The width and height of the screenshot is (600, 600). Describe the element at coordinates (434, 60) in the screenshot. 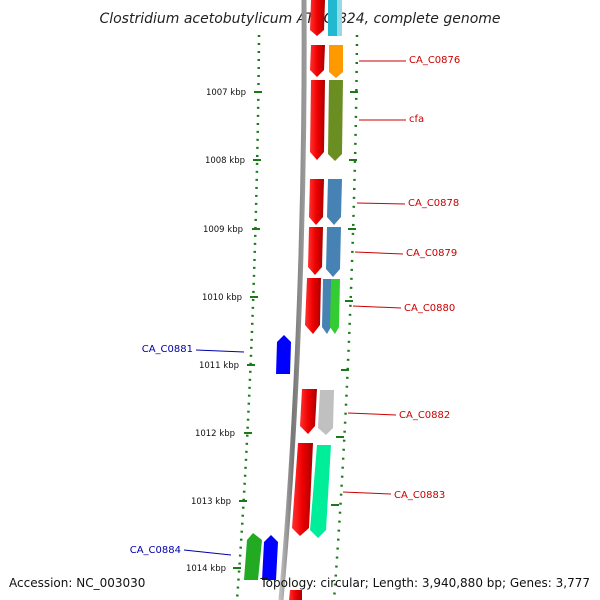

I see `gene-label: CA_C0876` at that location.